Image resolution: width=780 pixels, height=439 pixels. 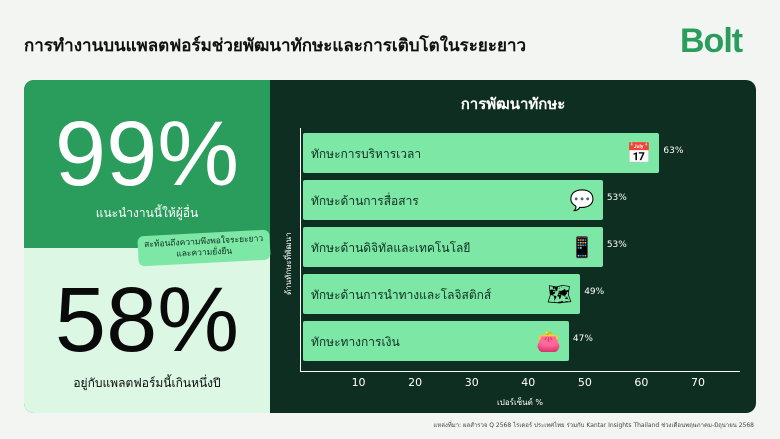 I want to click on bar-label: ทักษะด้านดิจิทัลและเทคโนโลยี, so click(x=391, y=248).